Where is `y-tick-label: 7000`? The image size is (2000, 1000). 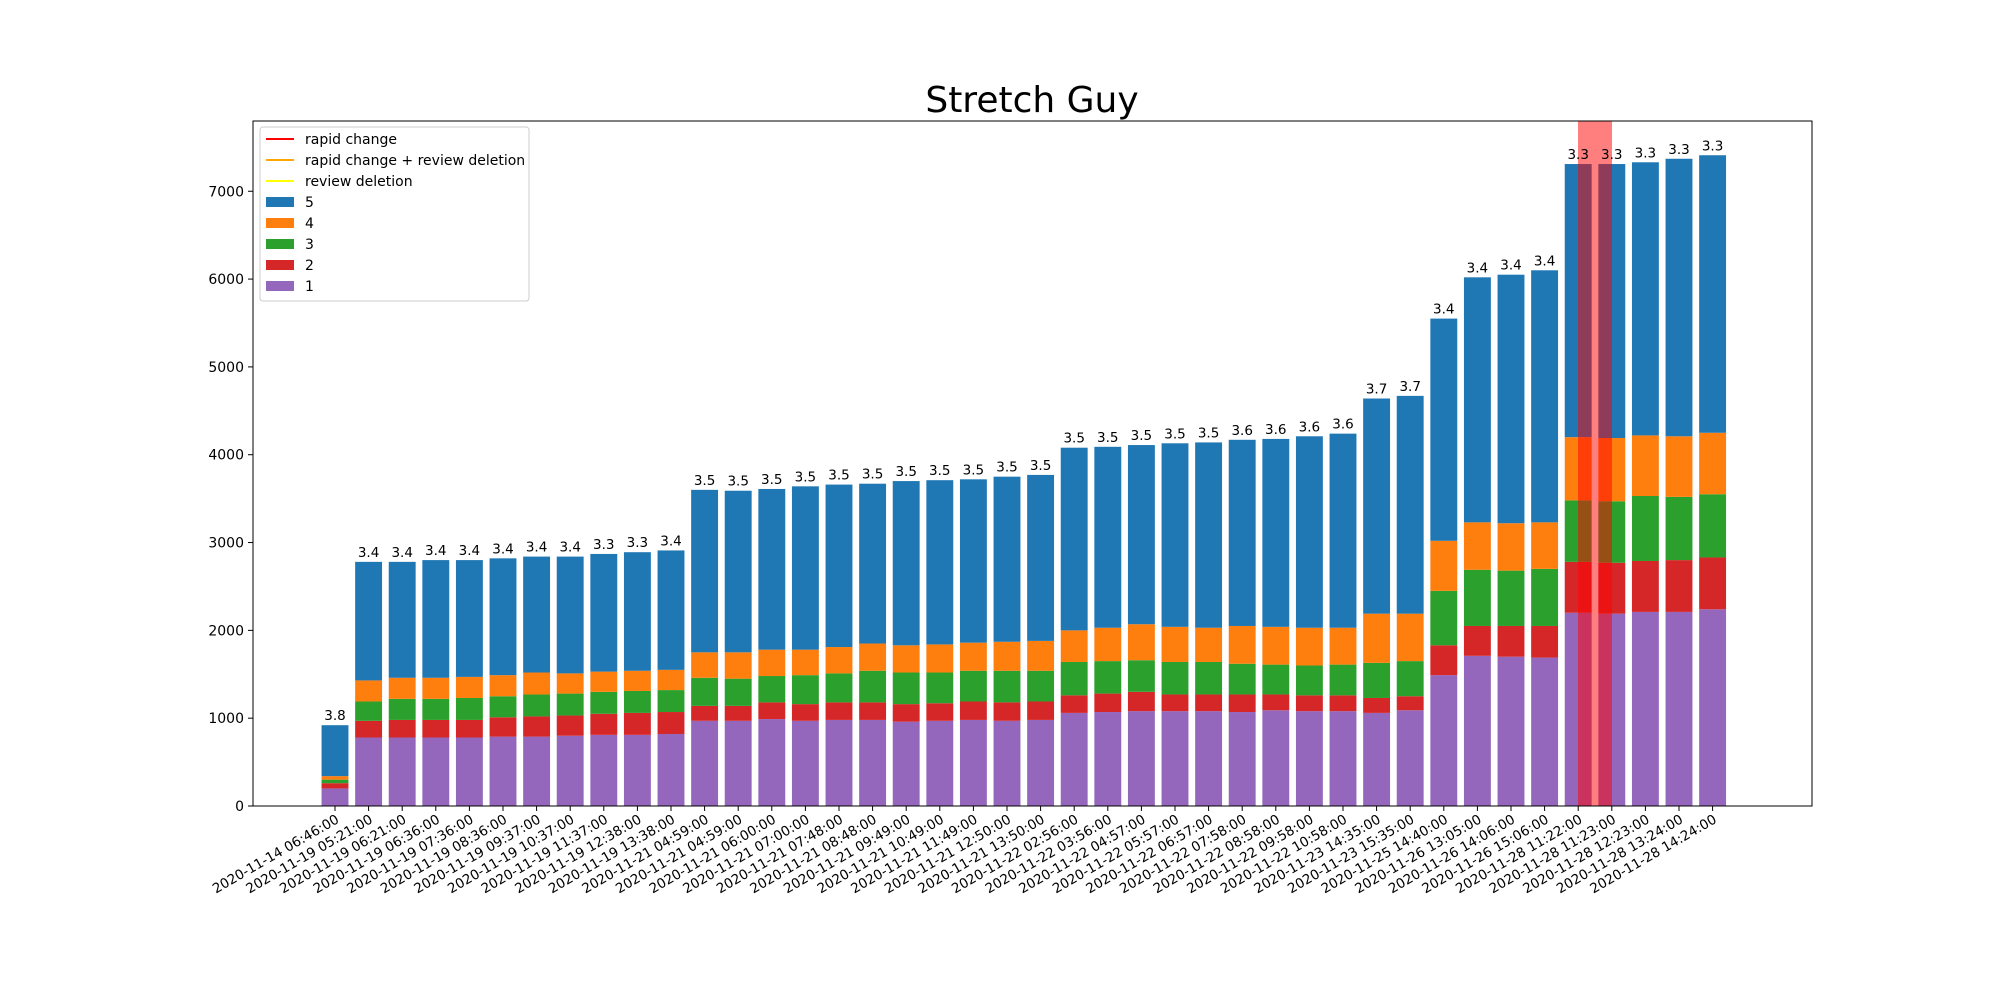
y-tick-label: 7000 is located at coordinates (226, 192).